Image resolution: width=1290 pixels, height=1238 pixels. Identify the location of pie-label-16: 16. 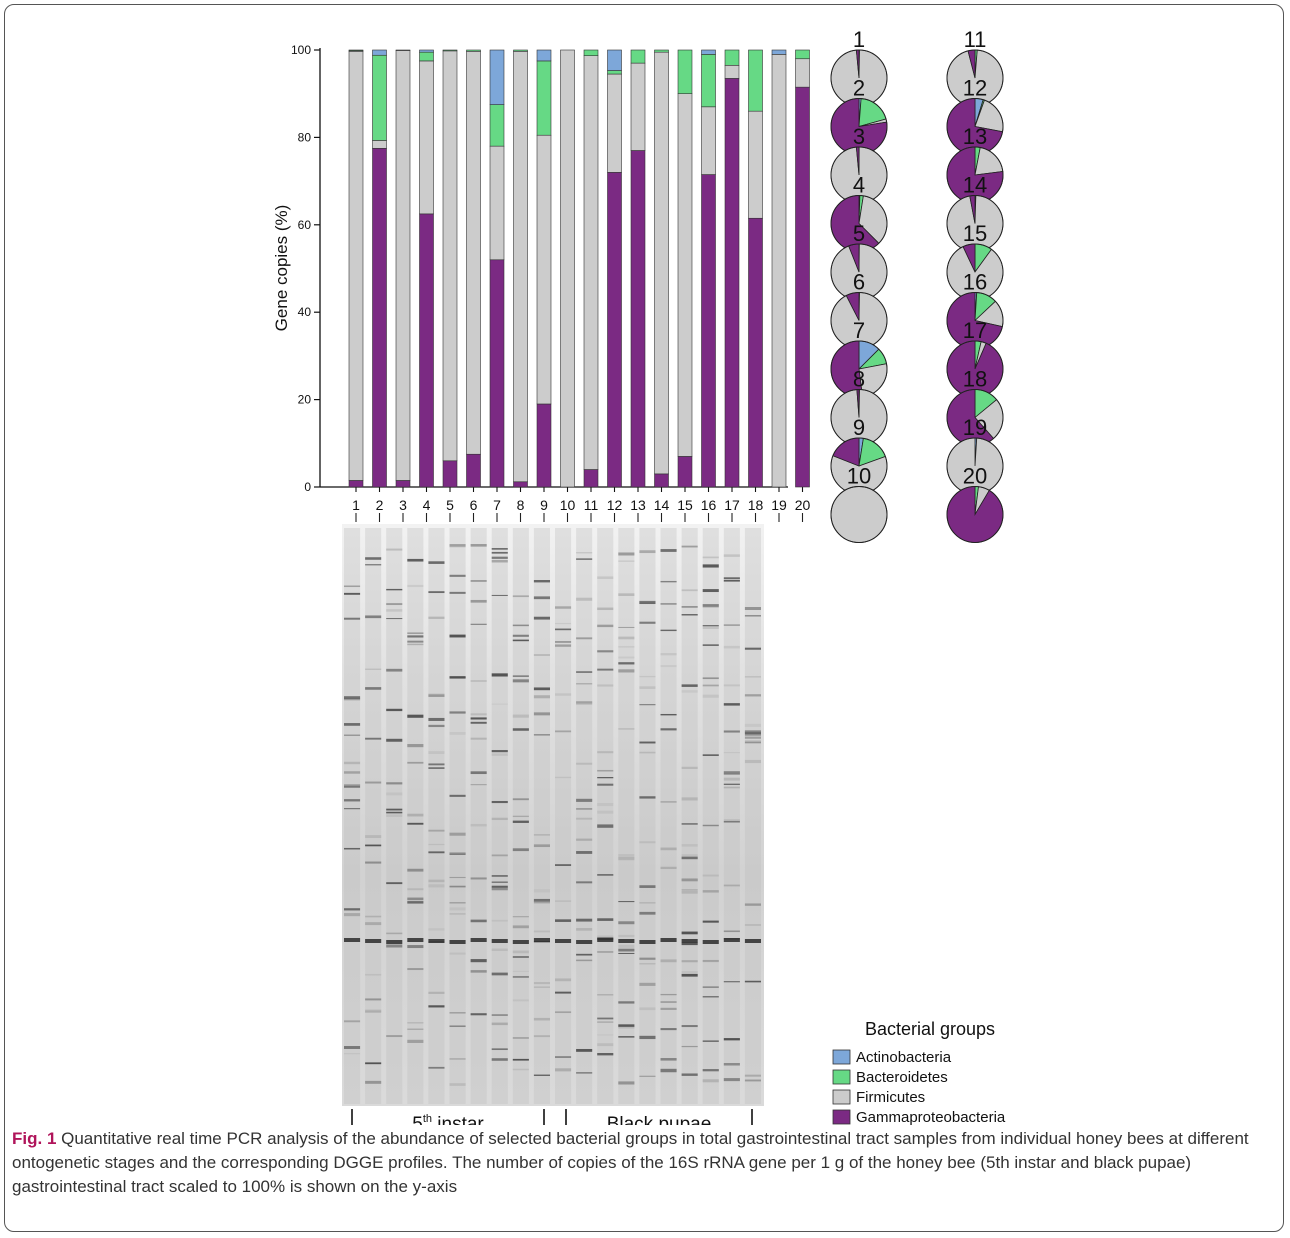
(975, 282).